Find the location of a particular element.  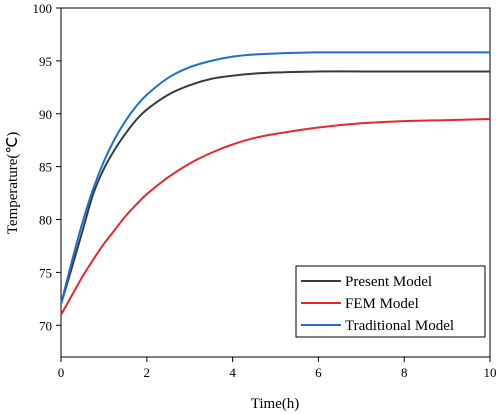

legend-label-traditional-model: Traditional Model is located at coordinates (399, 326).